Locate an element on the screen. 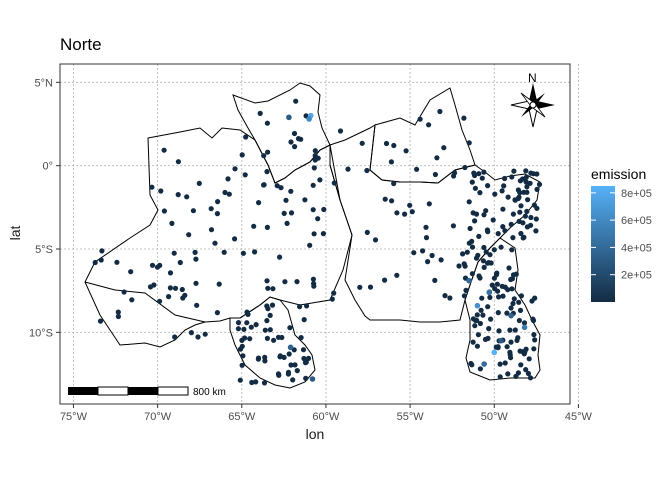 This screenshot has width=672, height=480. boundary-rondonia is located at coordinates (272, 342).